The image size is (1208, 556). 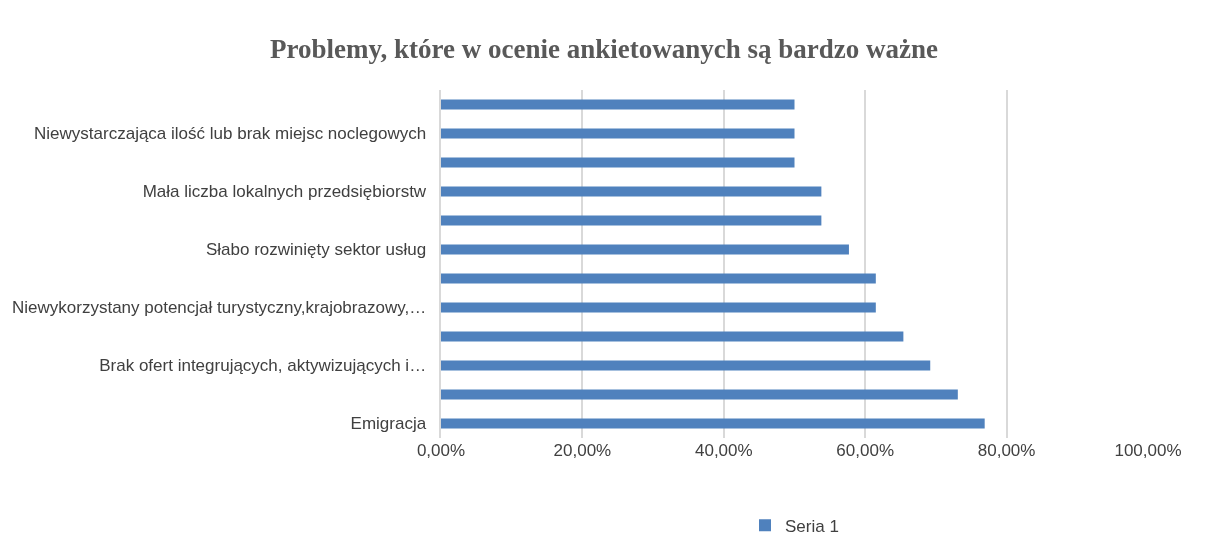 I want to click on x-tick-label: 100,00%, so click(x=1148, y=450).